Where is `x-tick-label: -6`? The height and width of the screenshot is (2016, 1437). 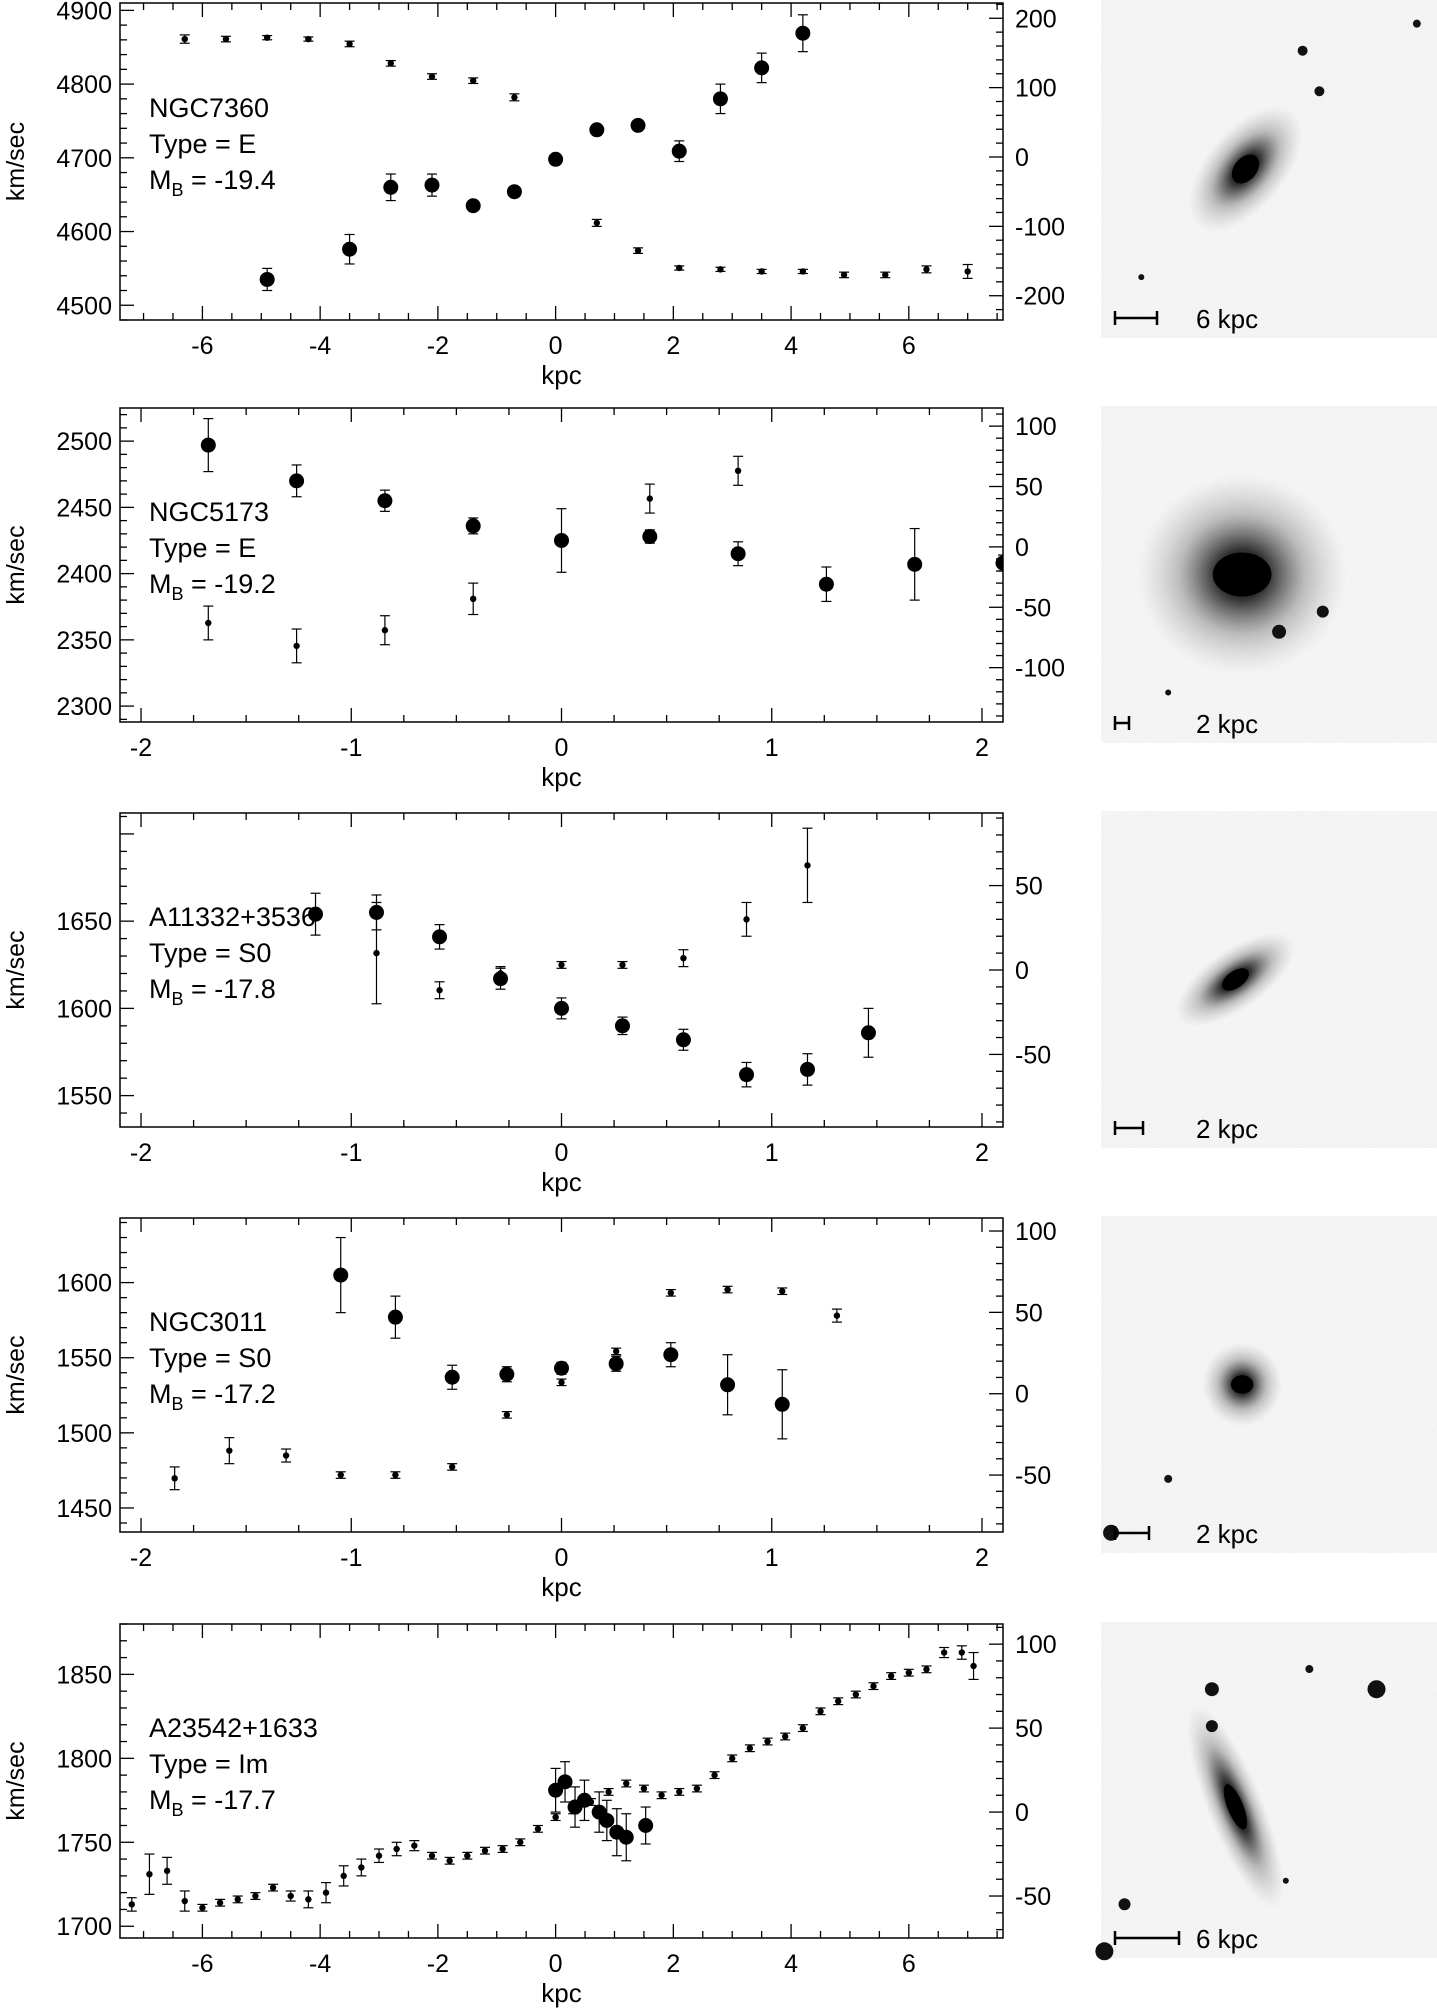 x-tick-label: -6 is located at coordinates (202, 1964).